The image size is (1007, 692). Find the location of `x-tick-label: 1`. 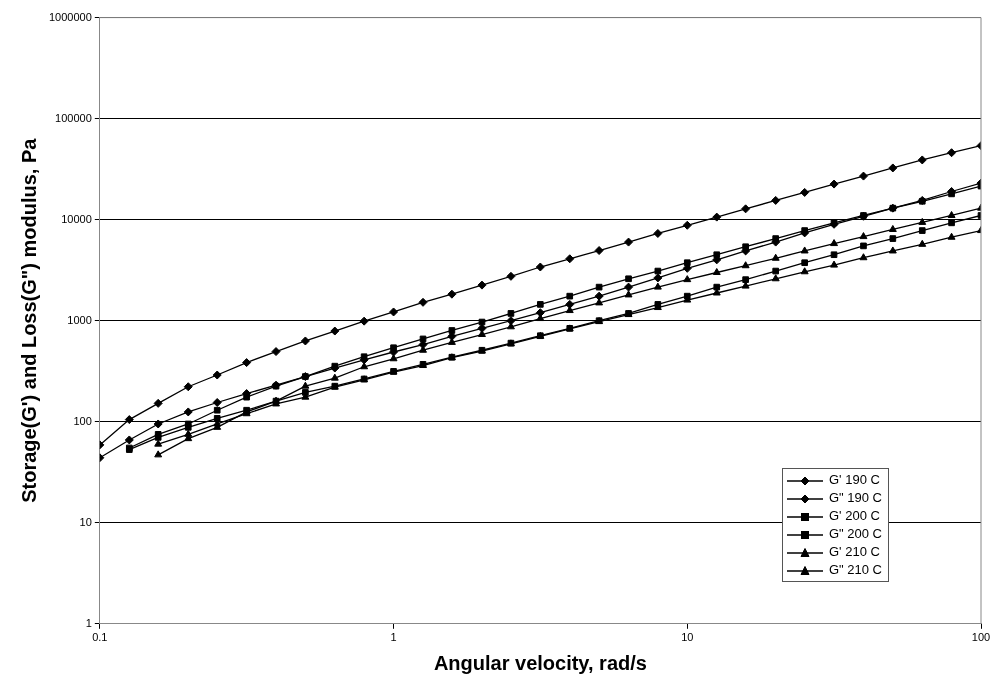

x-tick-label: 1 is located at coordinates (393, 637).